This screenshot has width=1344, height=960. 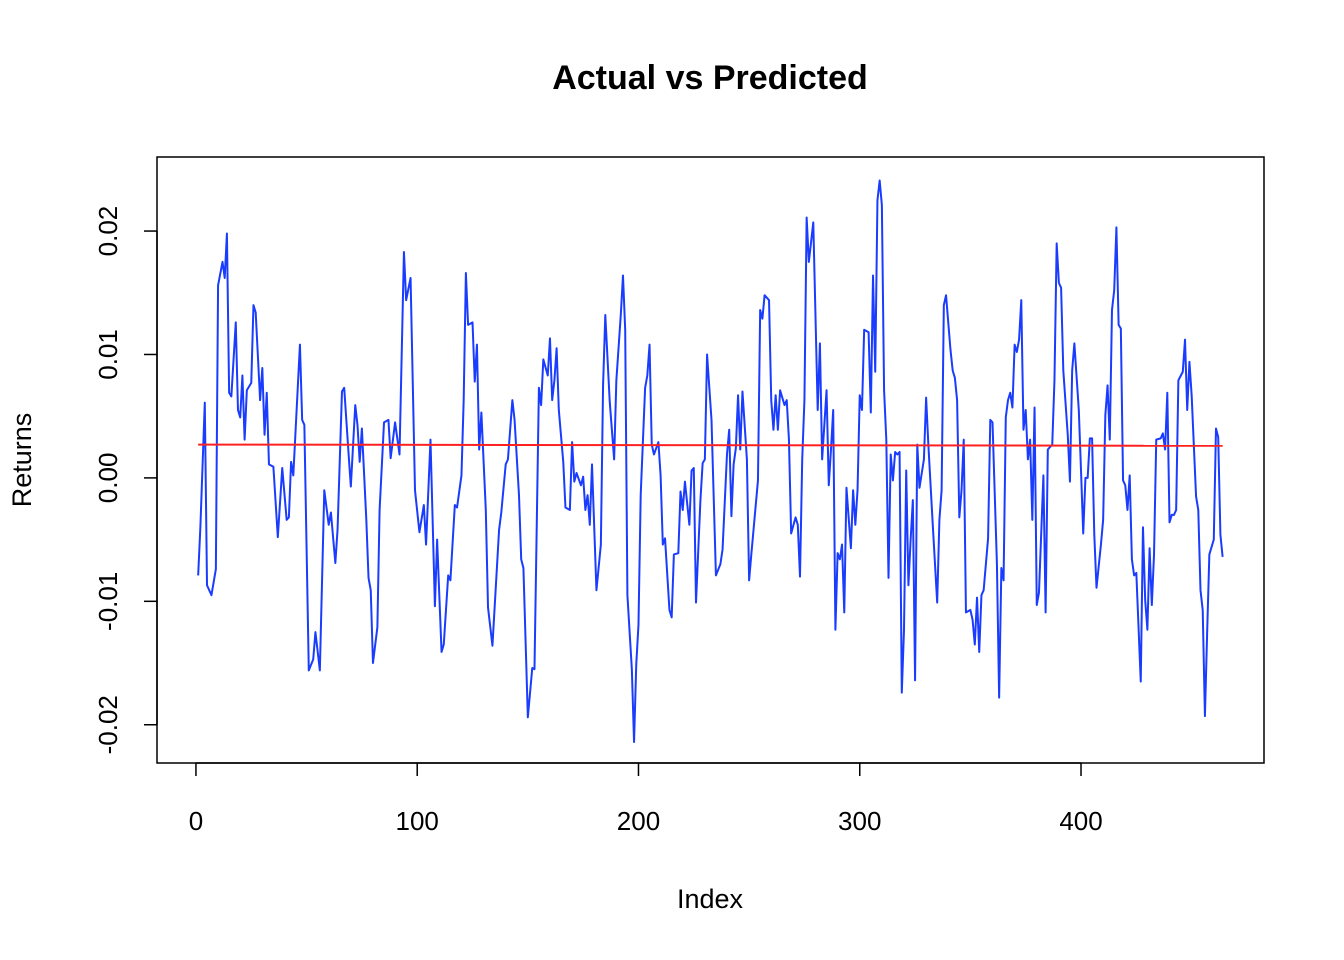 I want to click on y-tick-label: 0.01, so click(x=108, y=354).